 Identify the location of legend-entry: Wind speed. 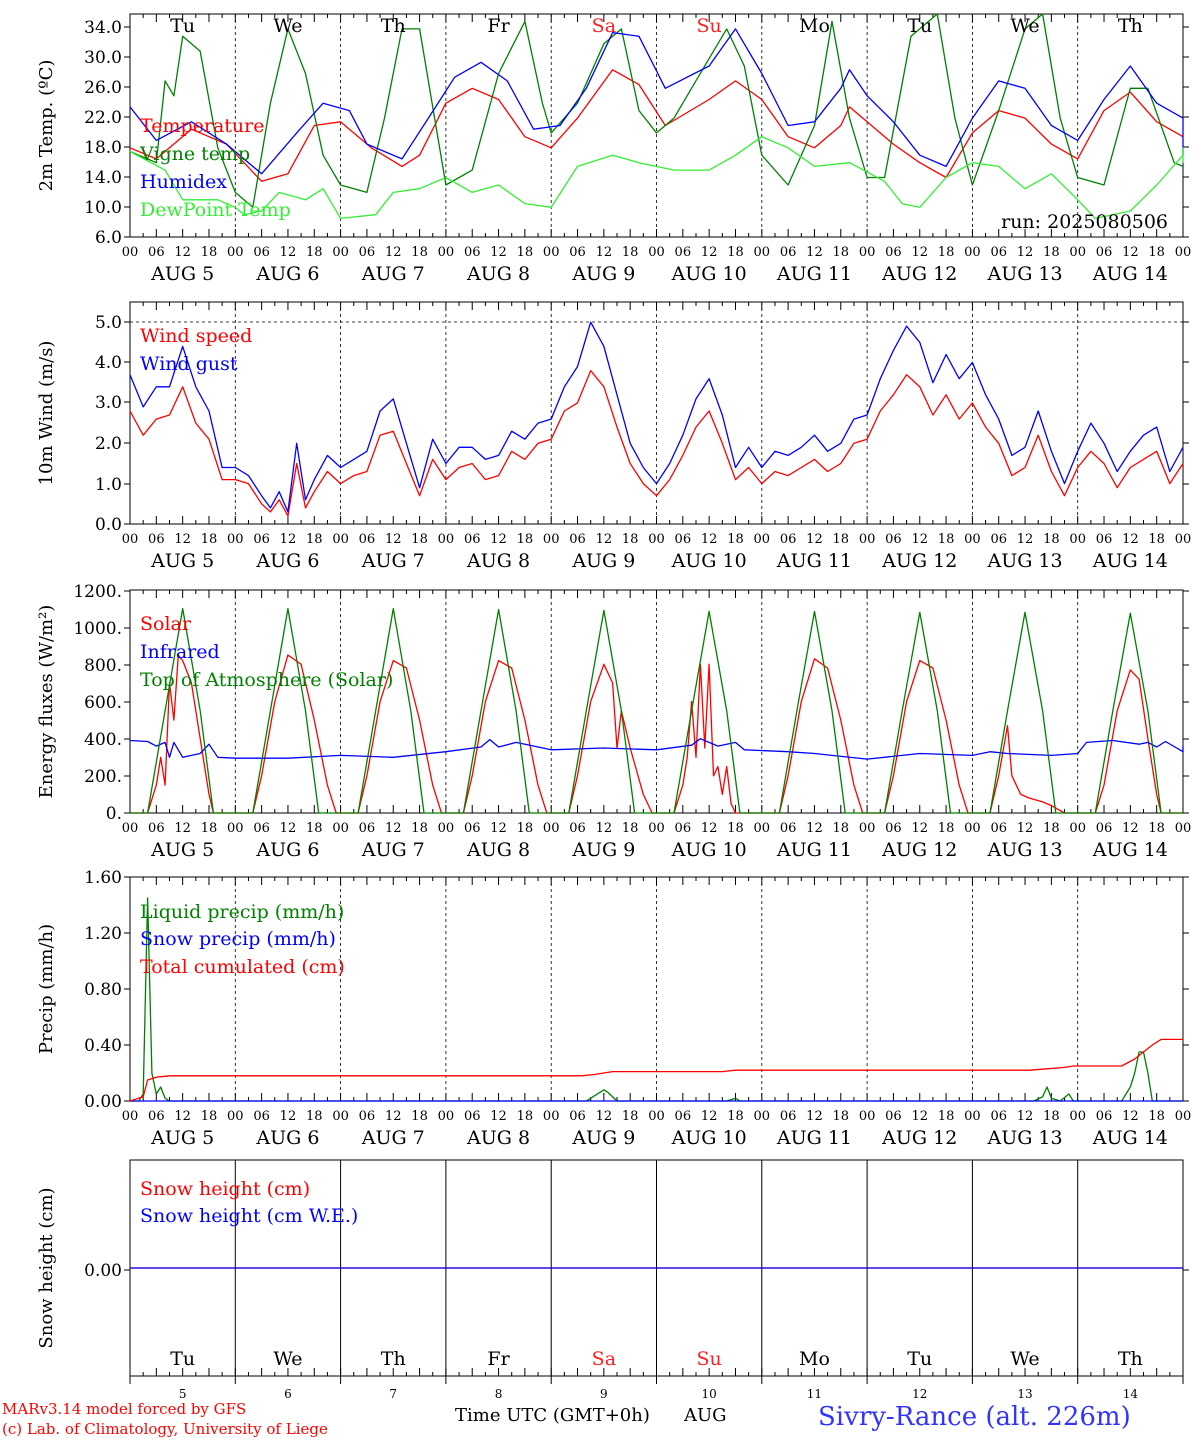
(196, 336).